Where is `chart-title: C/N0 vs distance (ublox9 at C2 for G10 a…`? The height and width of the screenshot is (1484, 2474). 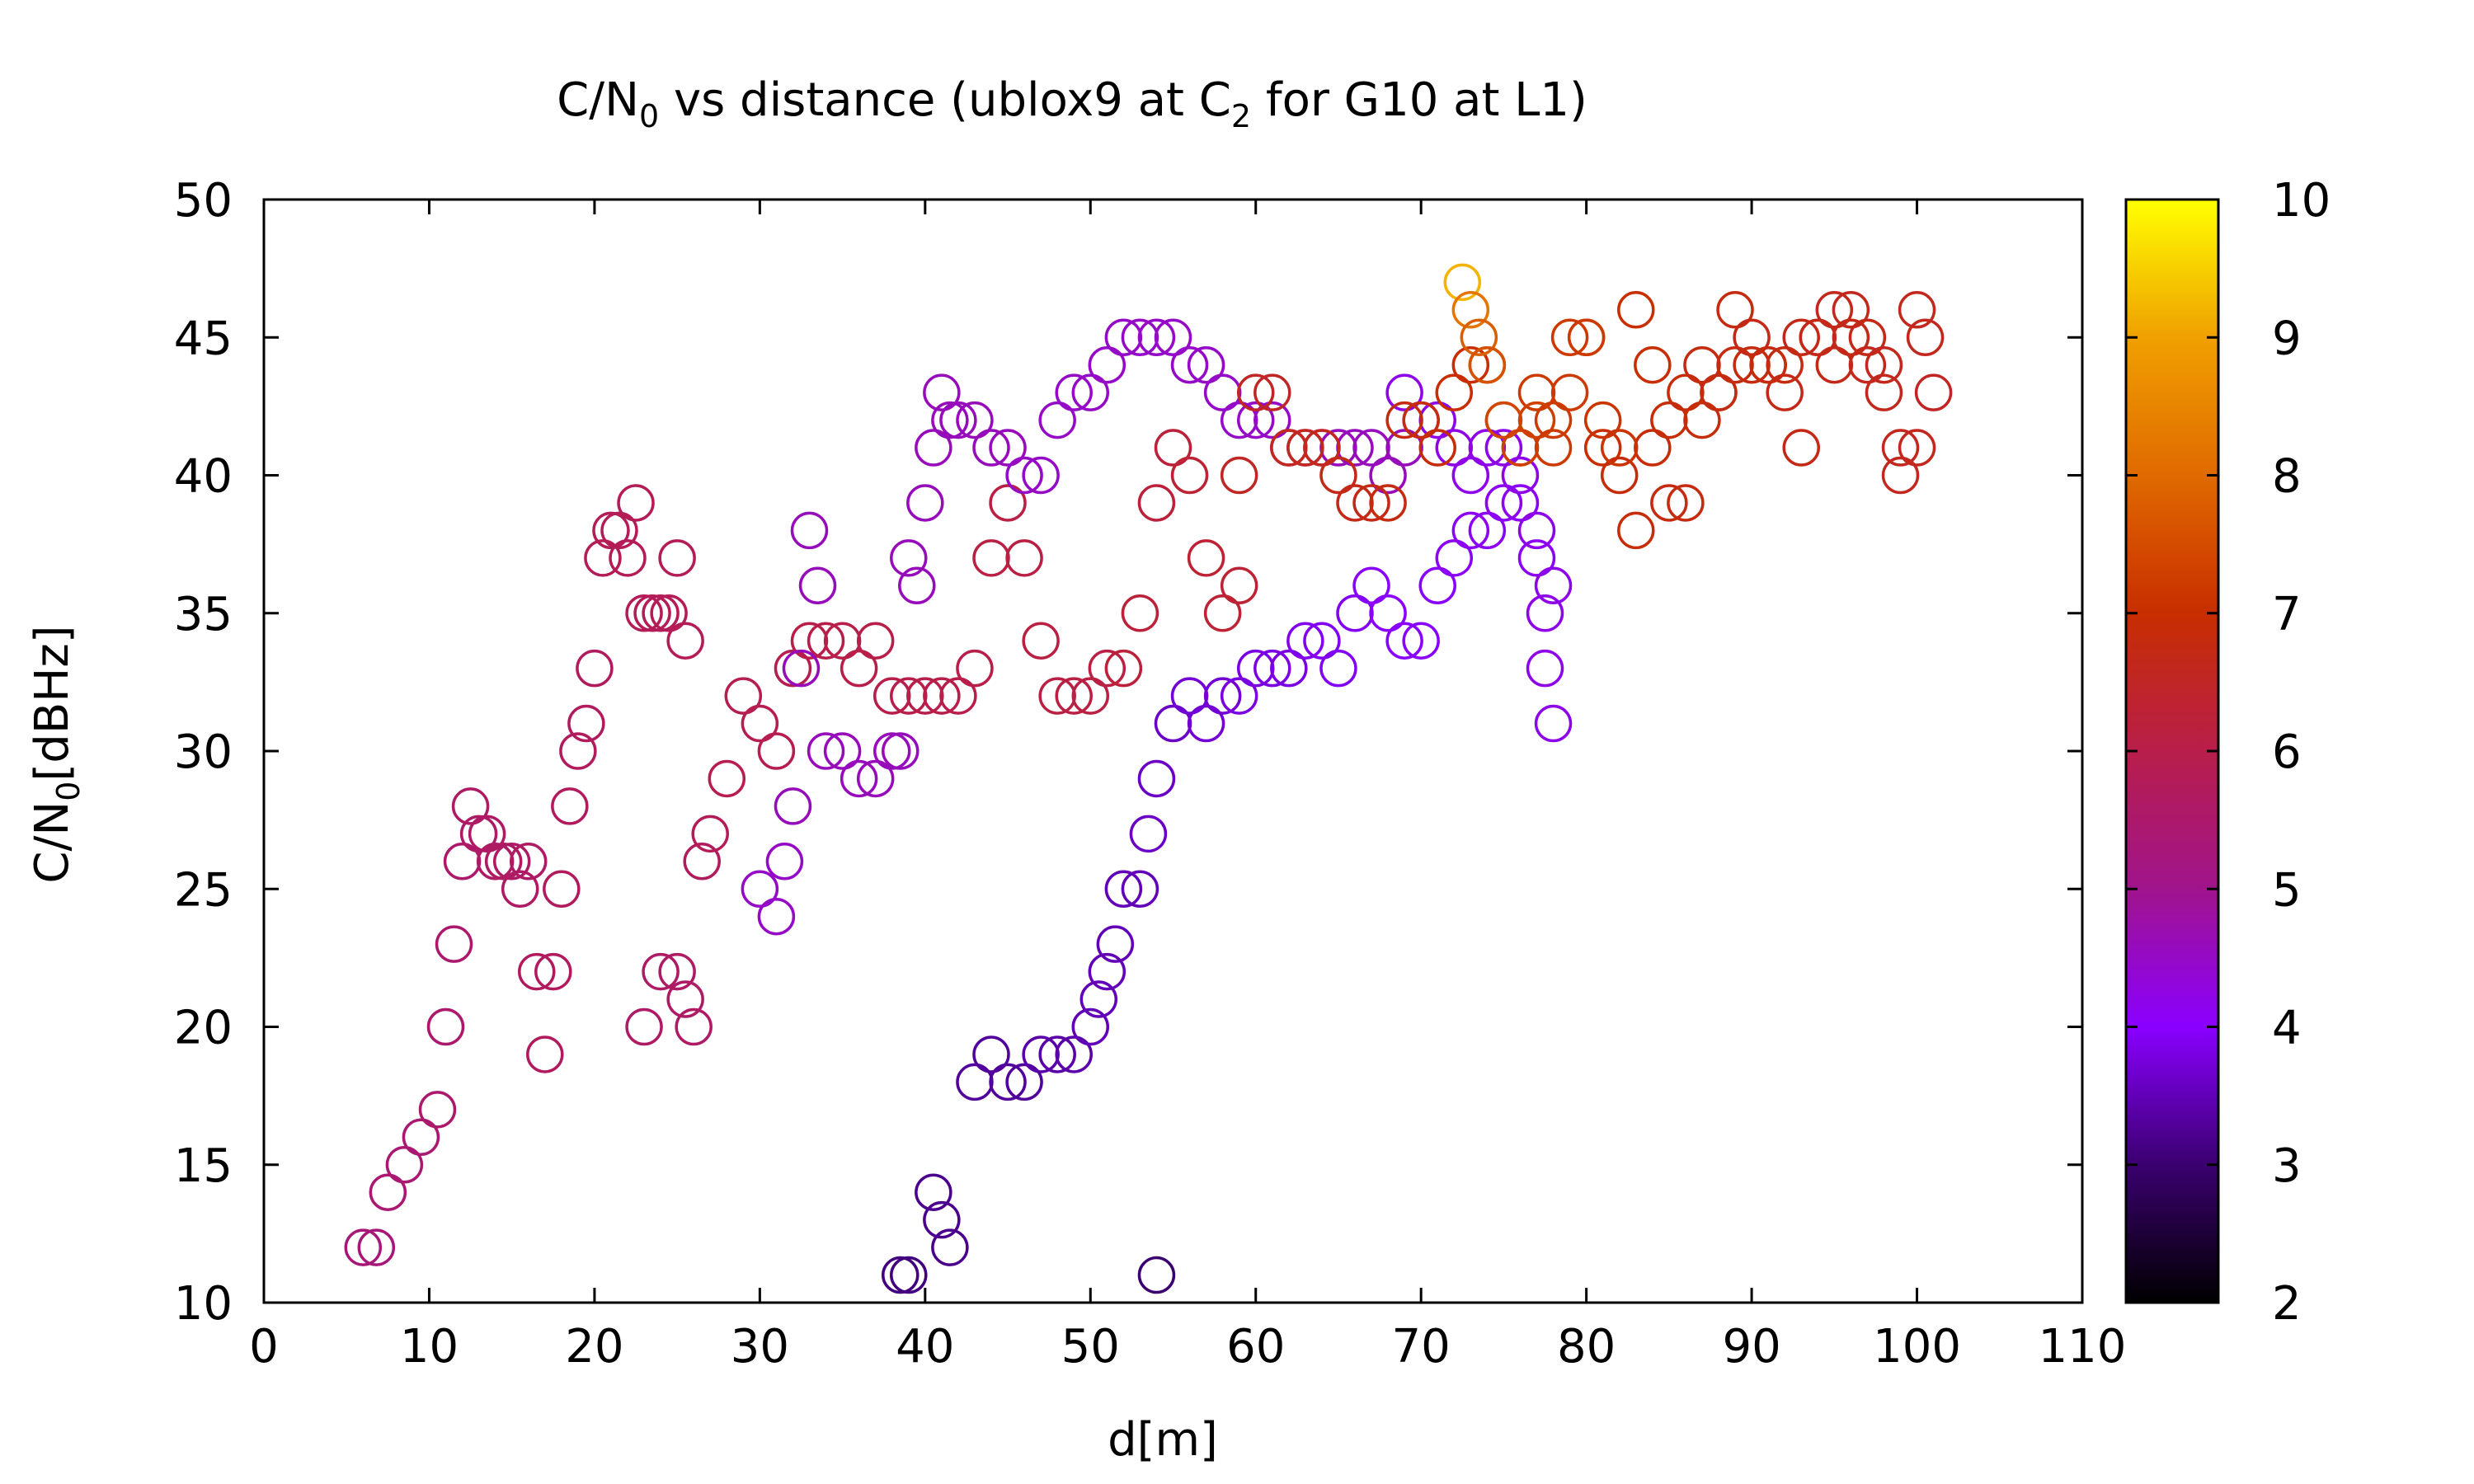 chart-title: C/N0 vs distance (ublox9 at C2 for G10 a… is located at coordinates (1072, 103).